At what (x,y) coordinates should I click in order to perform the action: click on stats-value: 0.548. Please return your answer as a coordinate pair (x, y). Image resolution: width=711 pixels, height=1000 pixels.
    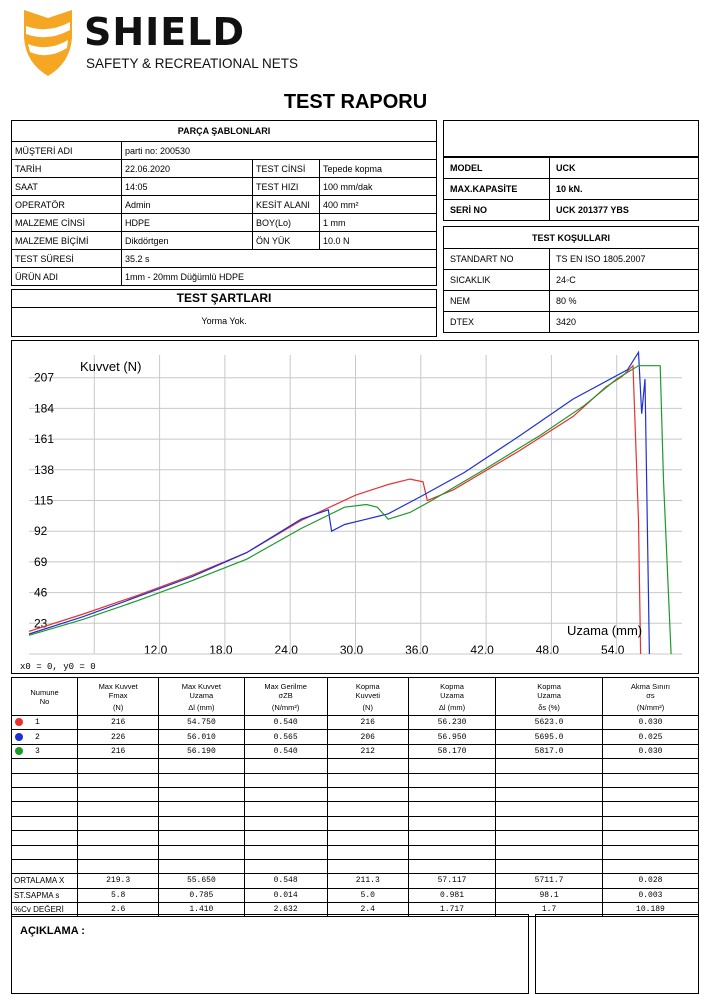
    Looking at the image, I should click on (285, 881).